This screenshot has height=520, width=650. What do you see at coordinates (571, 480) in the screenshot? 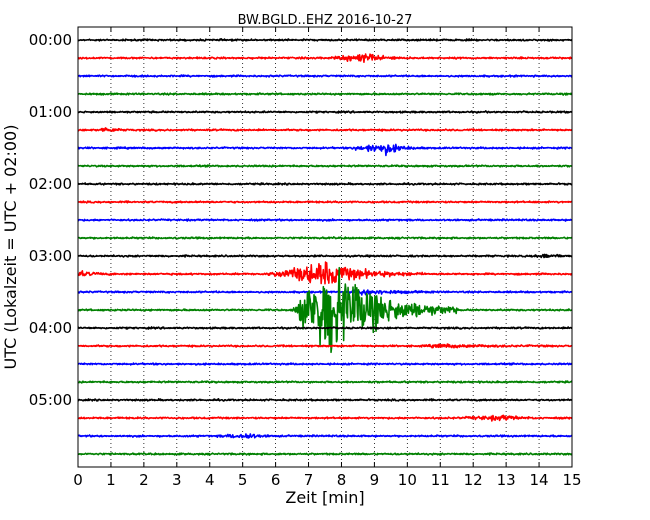
I see `x-tick-label: 15` at bounding box center [571, 480].